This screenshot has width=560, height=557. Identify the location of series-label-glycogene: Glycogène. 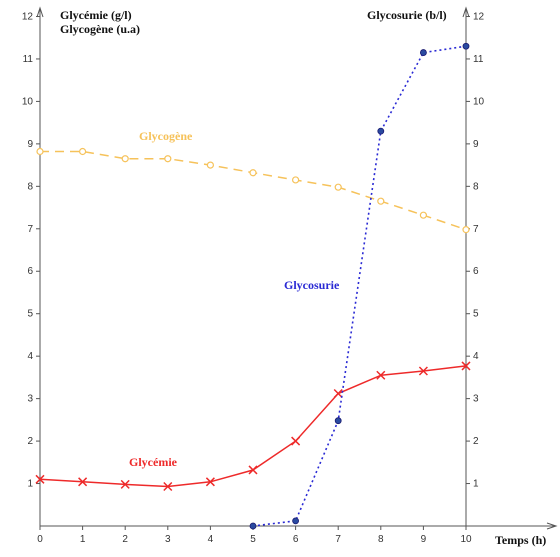
(166, 136).